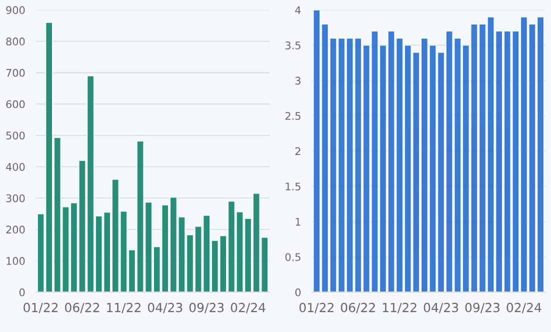 This screenshot has width=551, height=332. What do you see at coordinates (292, 257) in the screenshot?
I see `y-tick-label: 0.5` at bounding box center [292, 257].